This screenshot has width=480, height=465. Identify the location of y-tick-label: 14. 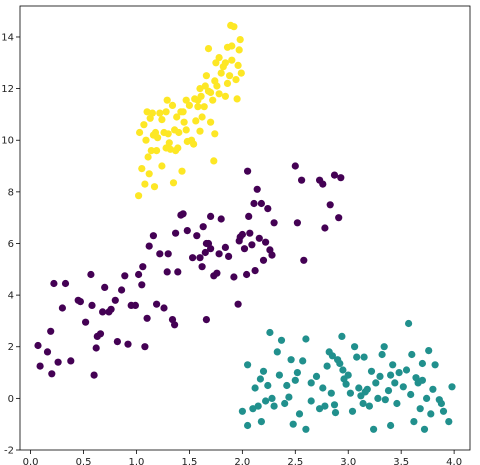
(7, 37).